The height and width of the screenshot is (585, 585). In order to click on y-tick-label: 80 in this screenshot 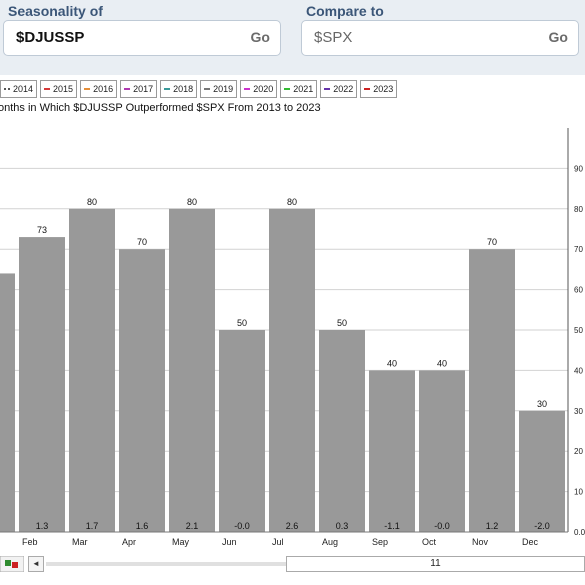, I will do `click(578, 209)`.